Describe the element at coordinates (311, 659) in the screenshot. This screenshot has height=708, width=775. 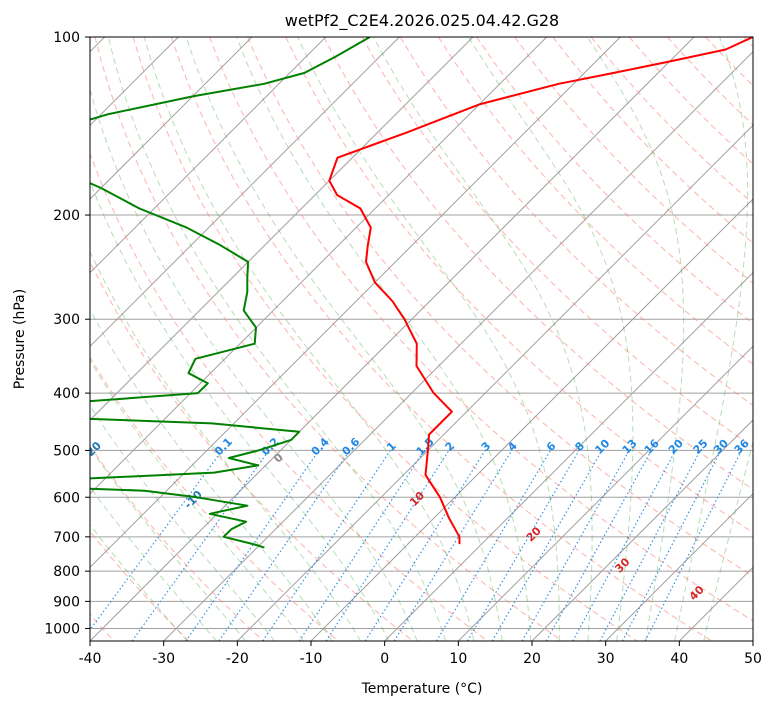
I see `x-tick-label: -10` at that location.